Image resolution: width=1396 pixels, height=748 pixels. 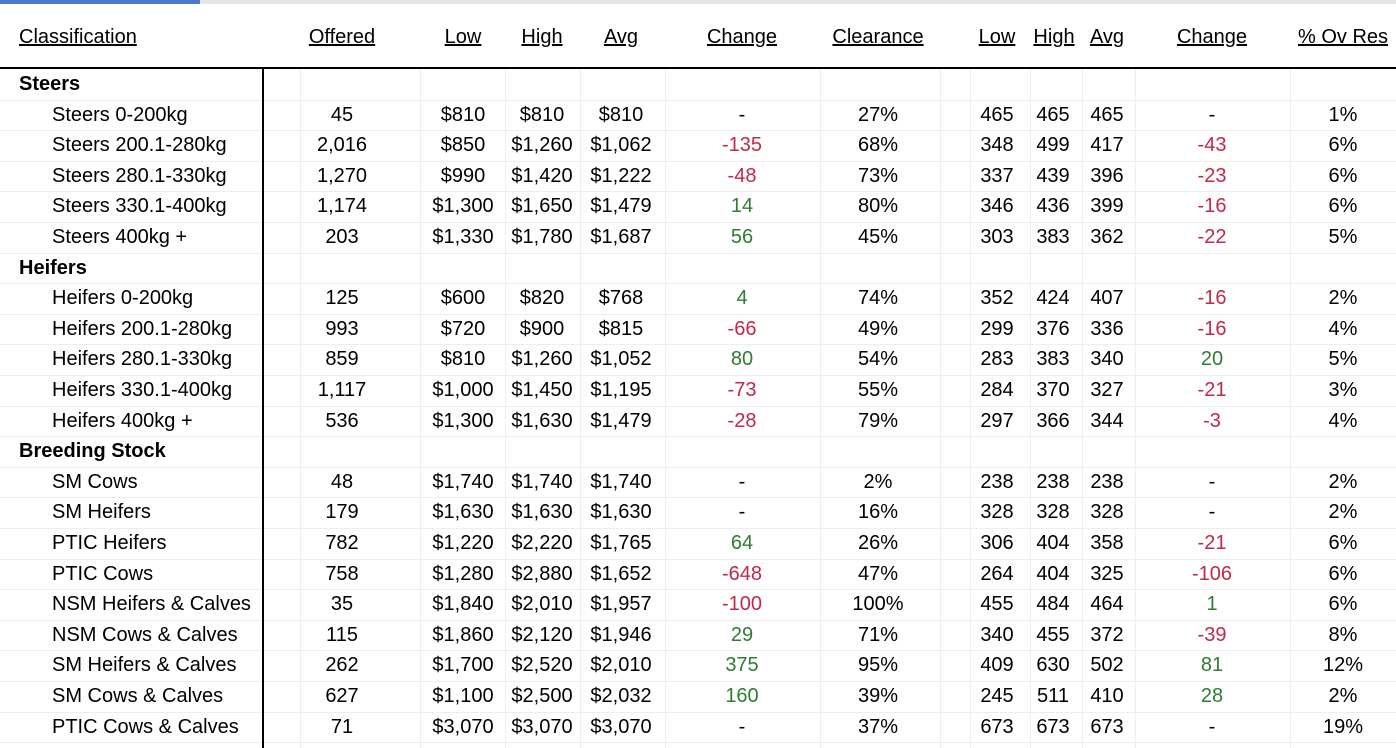 What do you see at coordinates (542, 328) in the screenshot?
I see `high-cell: $900` at bounding box center [542, 328].